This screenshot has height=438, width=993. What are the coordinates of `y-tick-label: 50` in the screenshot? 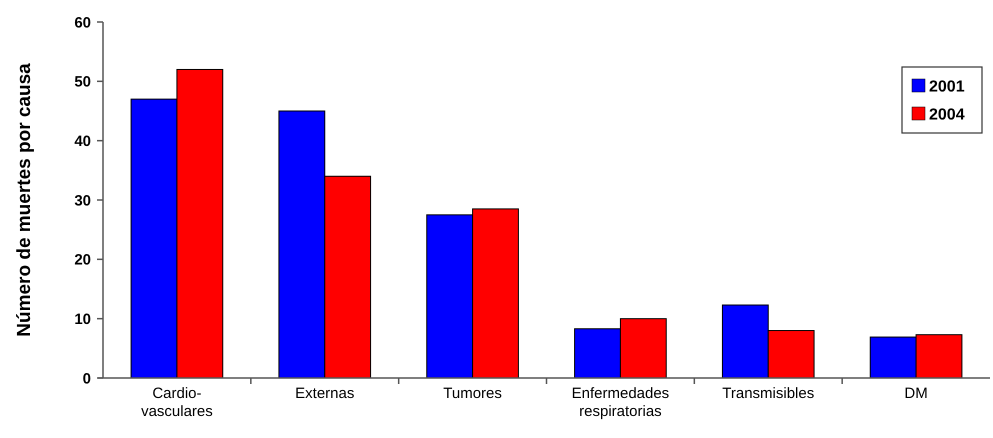 It's located at (82, 82).